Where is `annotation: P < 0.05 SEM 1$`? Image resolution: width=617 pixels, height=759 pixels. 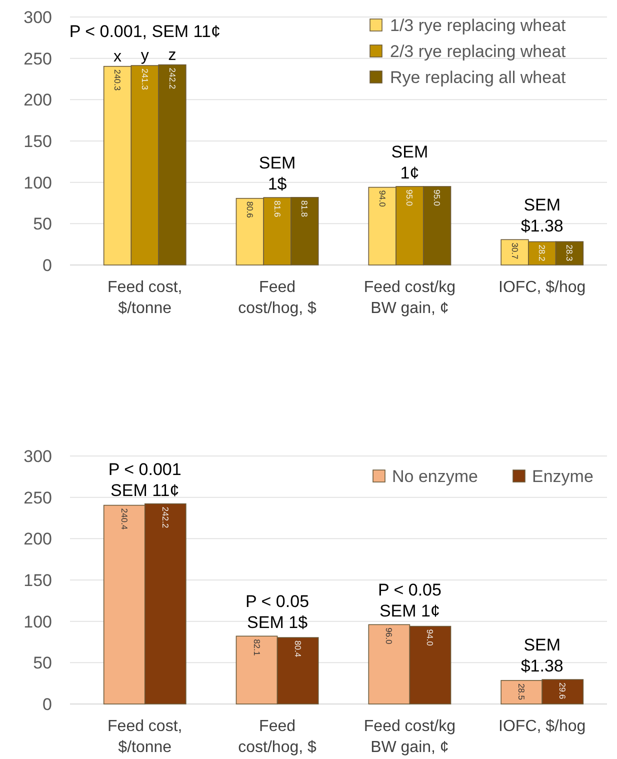 annotation: P < 0.05 SEM 1$ is located at coordinates (278, 612).